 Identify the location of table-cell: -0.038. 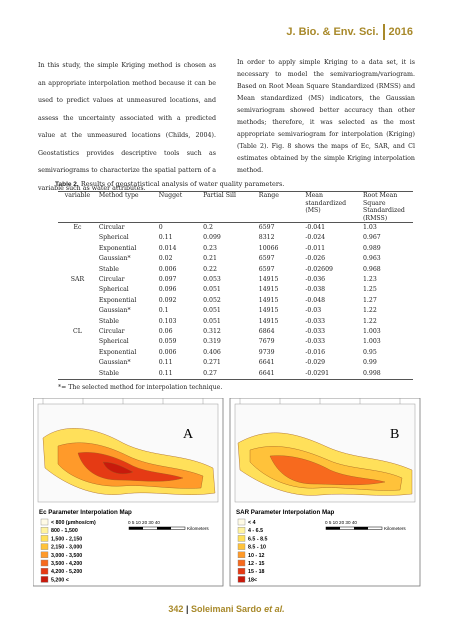
(315, 290).